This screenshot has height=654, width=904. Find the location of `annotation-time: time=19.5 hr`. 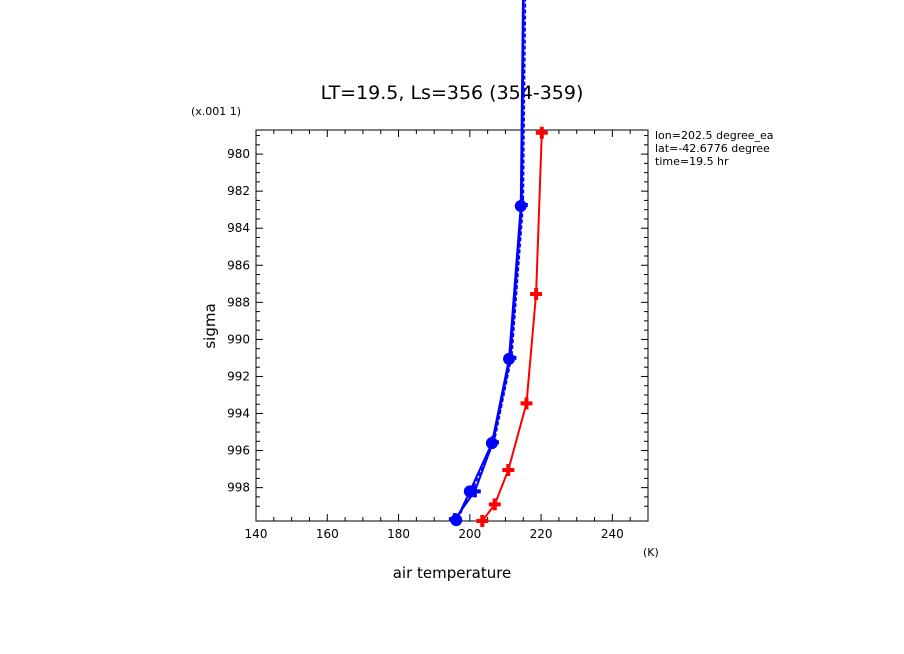

annotation-time: time=19.5 hr is located at coordinates (692, 161).